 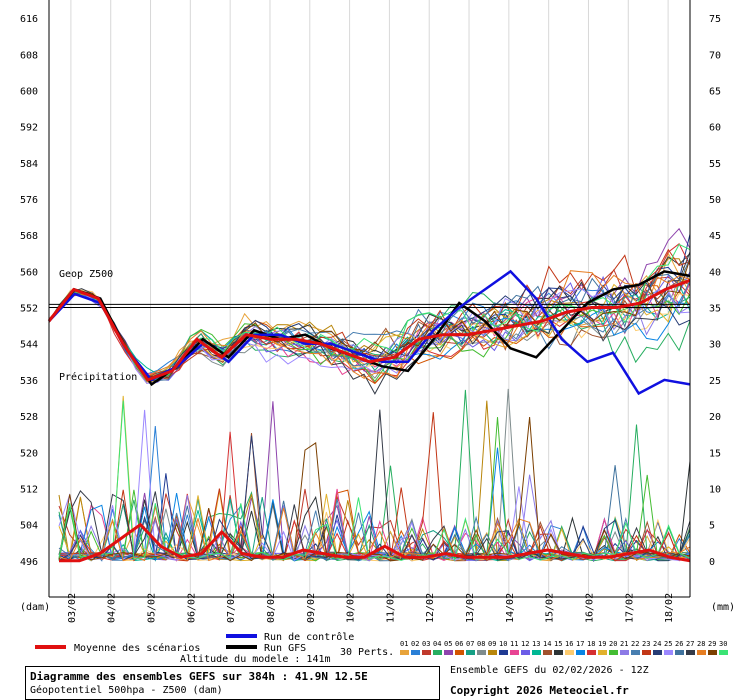 What do you see at coordinates (29, 526) in the screenshot?
I see `left-tick-504: 504` at bounding box center [29, 526].